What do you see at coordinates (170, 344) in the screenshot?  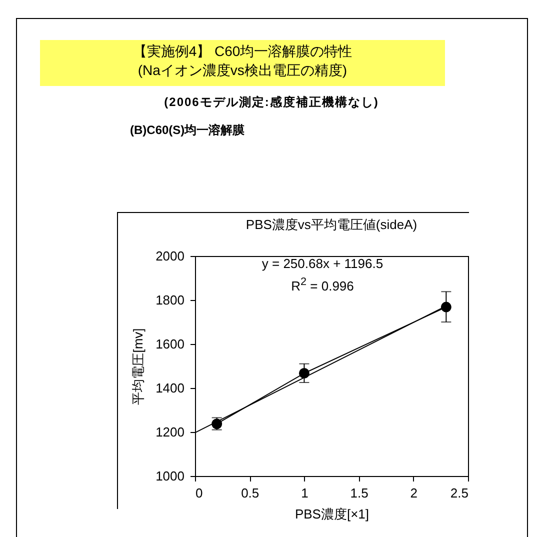 I see `y-tick-label: 1600` at bounding box center [170, 344].